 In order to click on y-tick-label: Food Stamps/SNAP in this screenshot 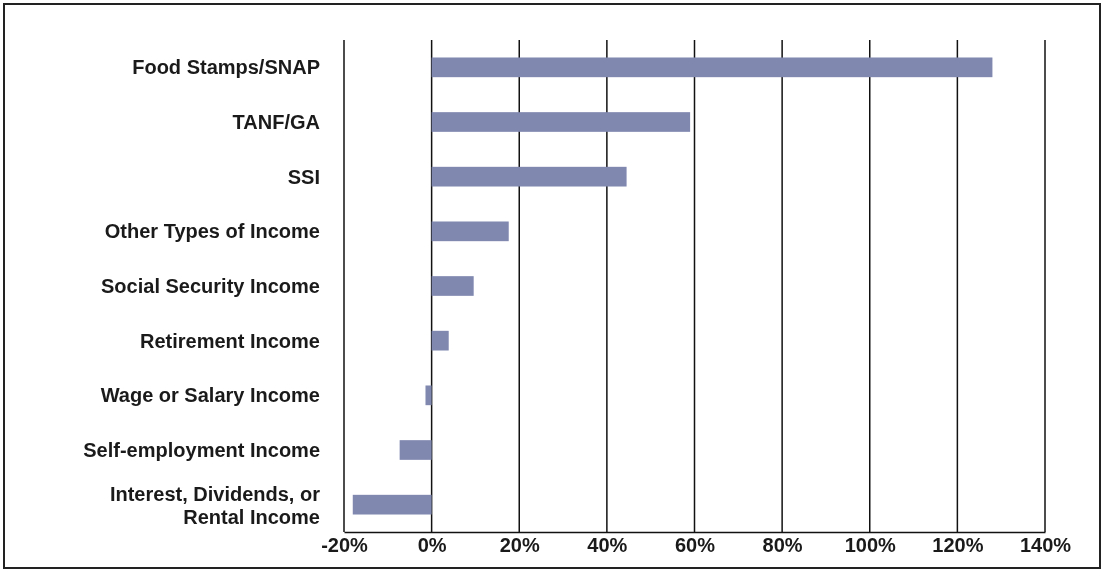, I will do `click(226, 67)`.